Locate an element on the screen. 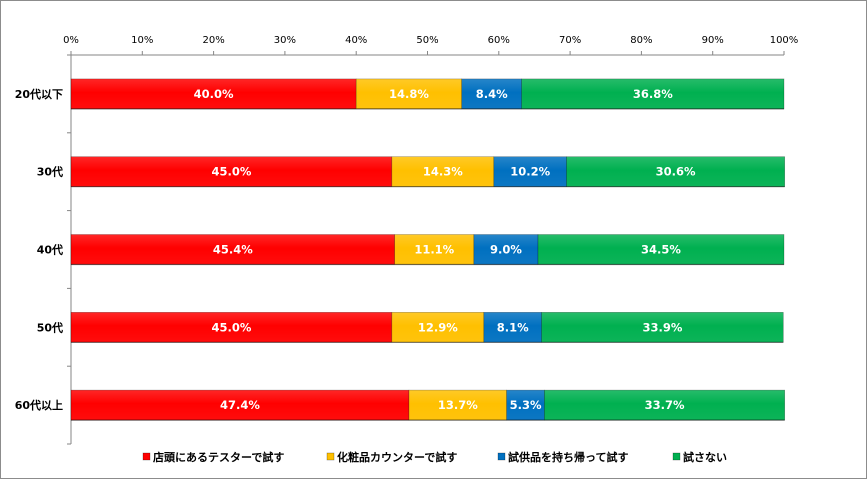  x-tick-label: 70% is located at coordinates (570, 40).